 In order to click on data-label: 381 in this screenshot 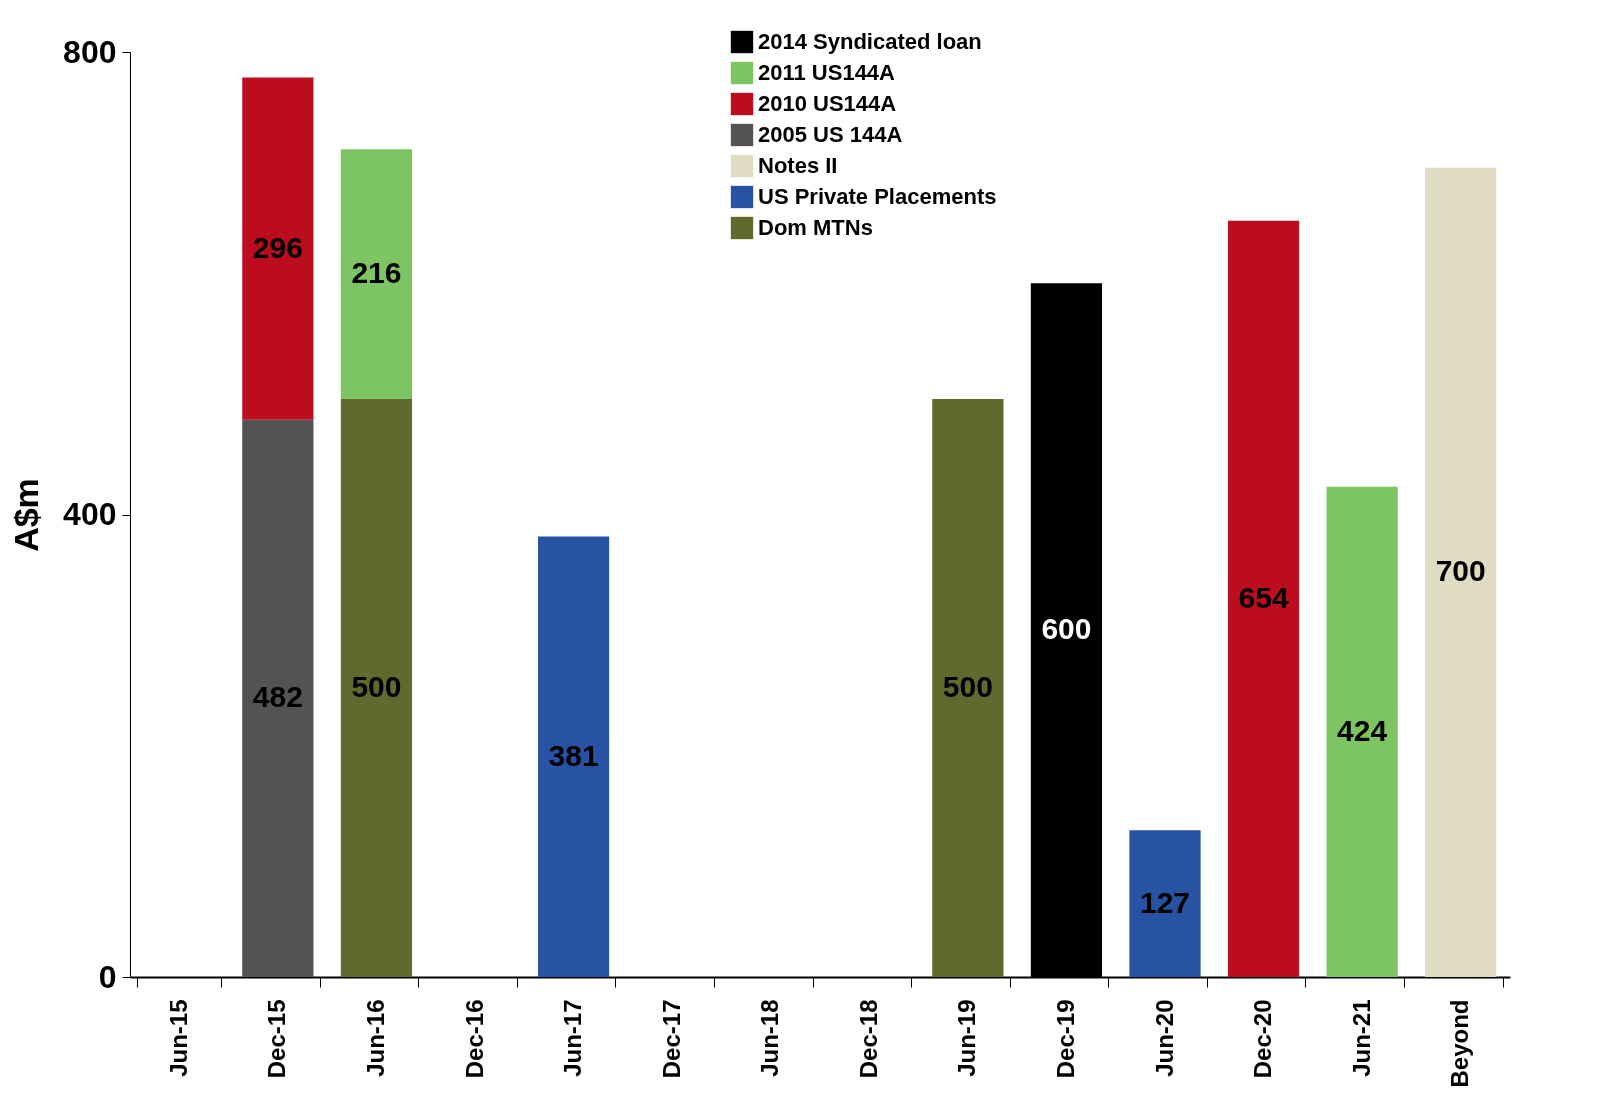, I will do `click(573, 755)`.